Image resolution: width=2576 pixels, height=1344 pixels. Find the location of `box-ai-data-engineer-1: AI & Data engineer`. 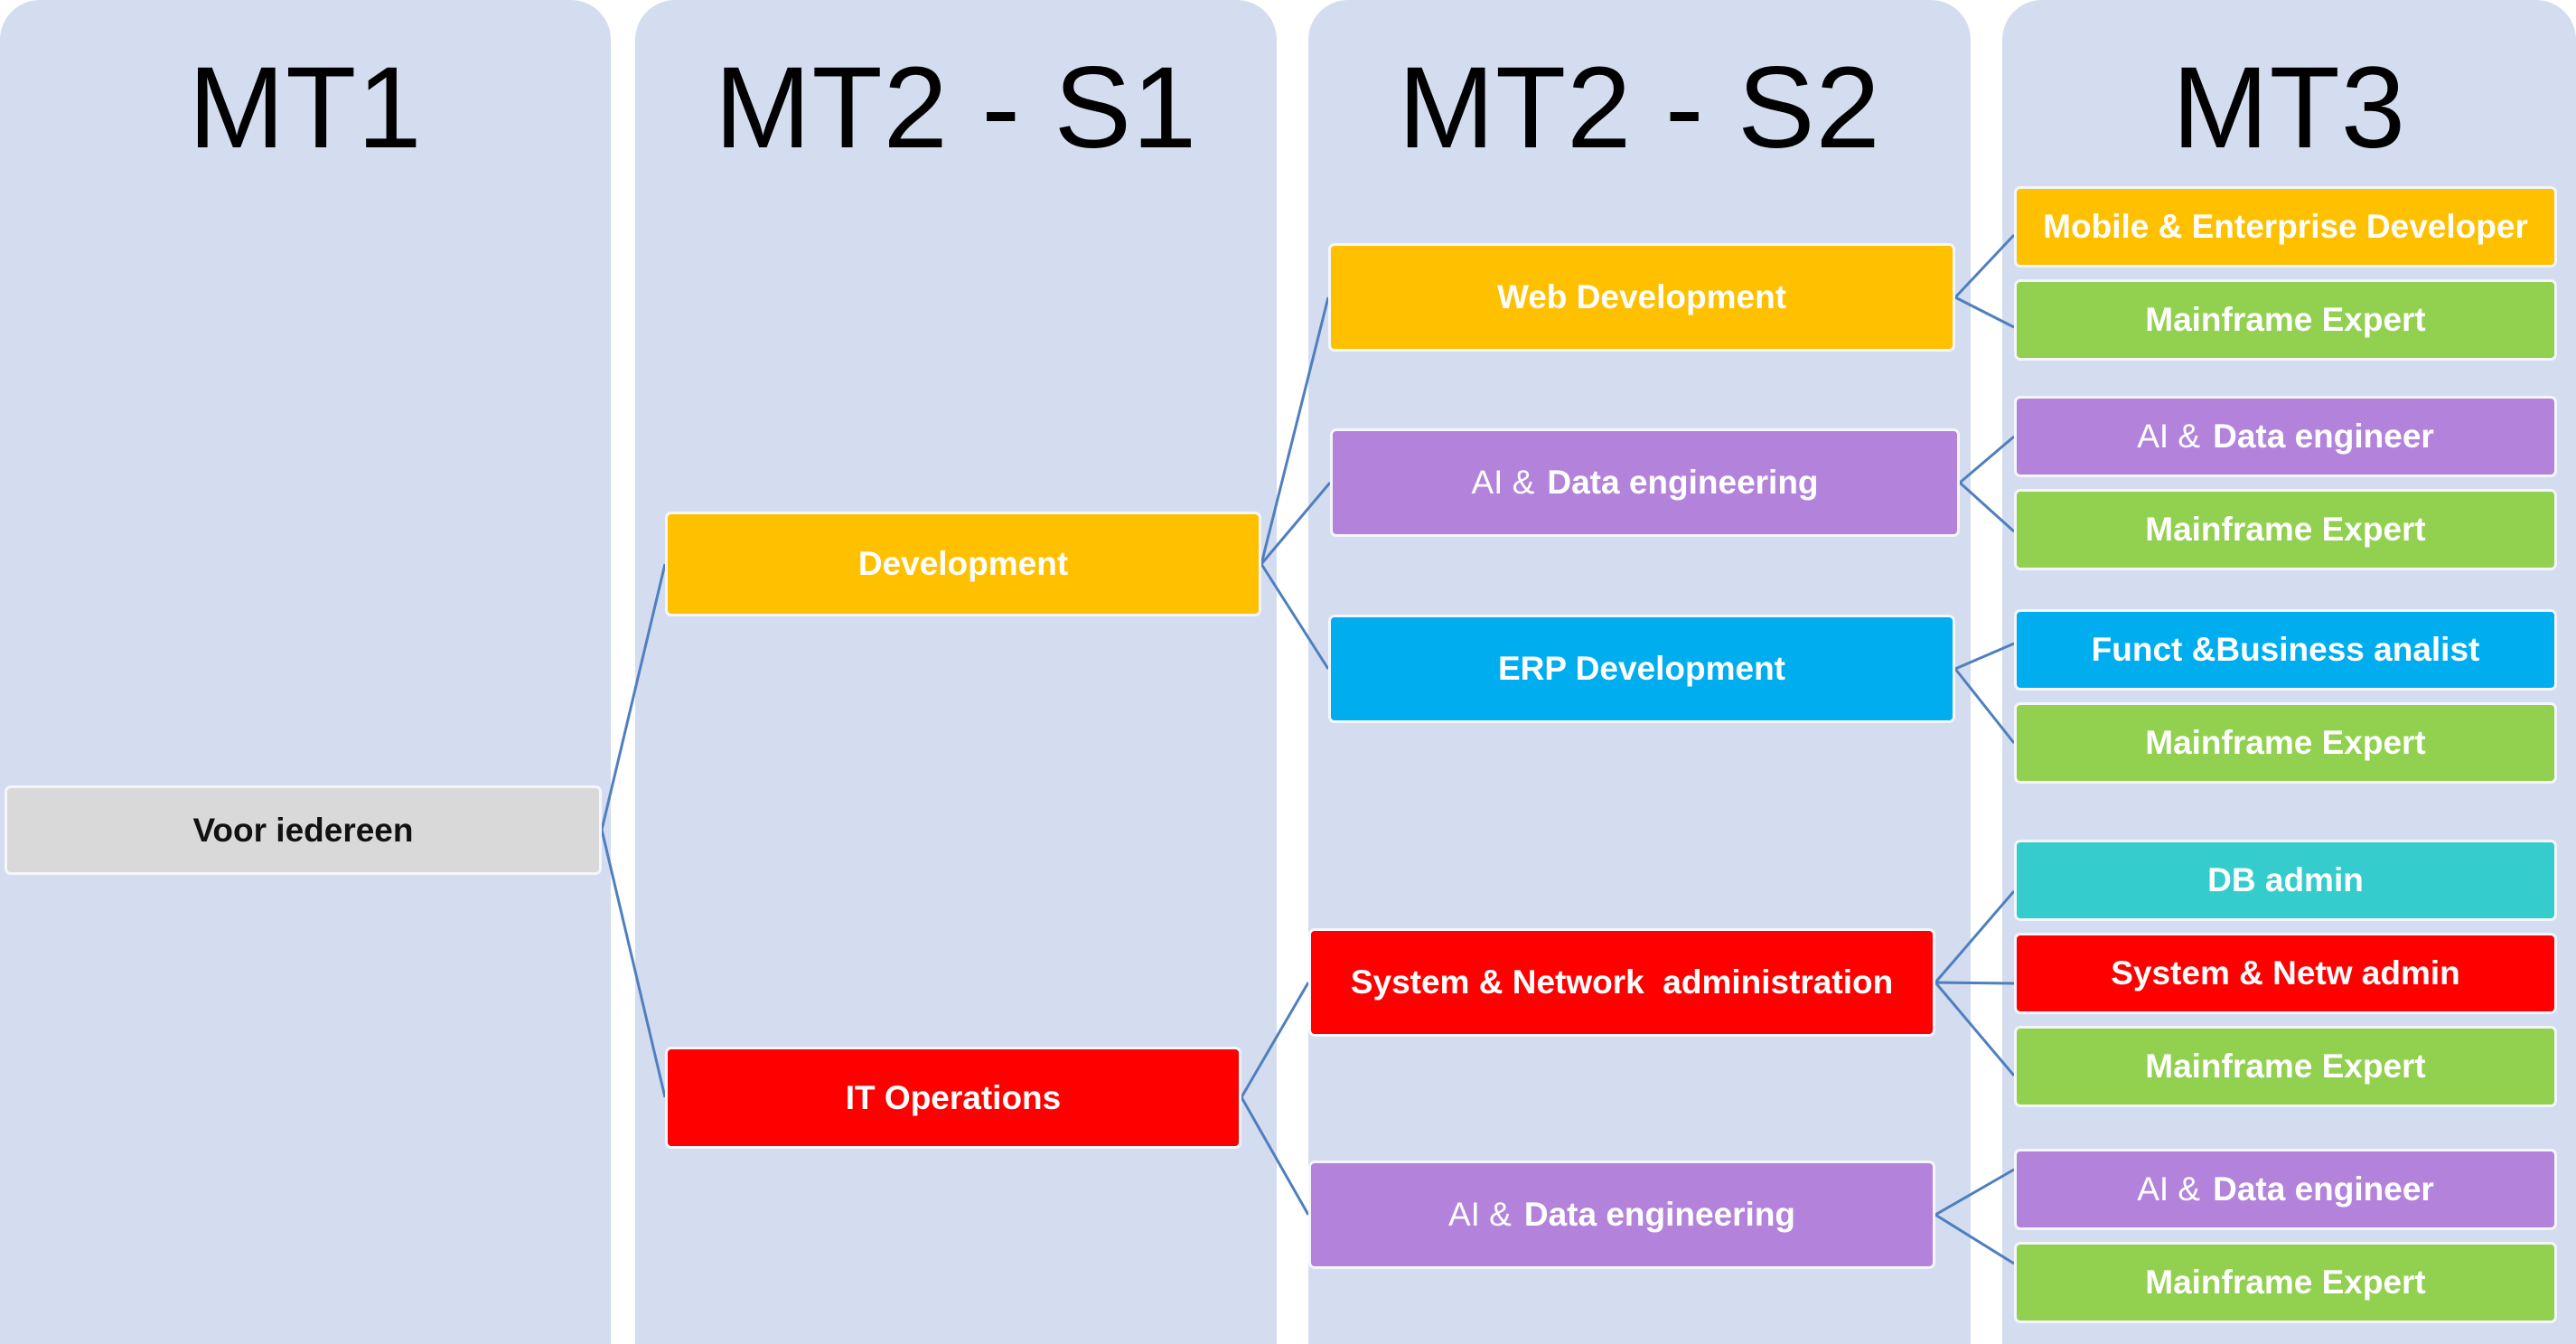

box-ai-data-engineer-1: AI & Data engineer is located at coordinates (2285, 437).